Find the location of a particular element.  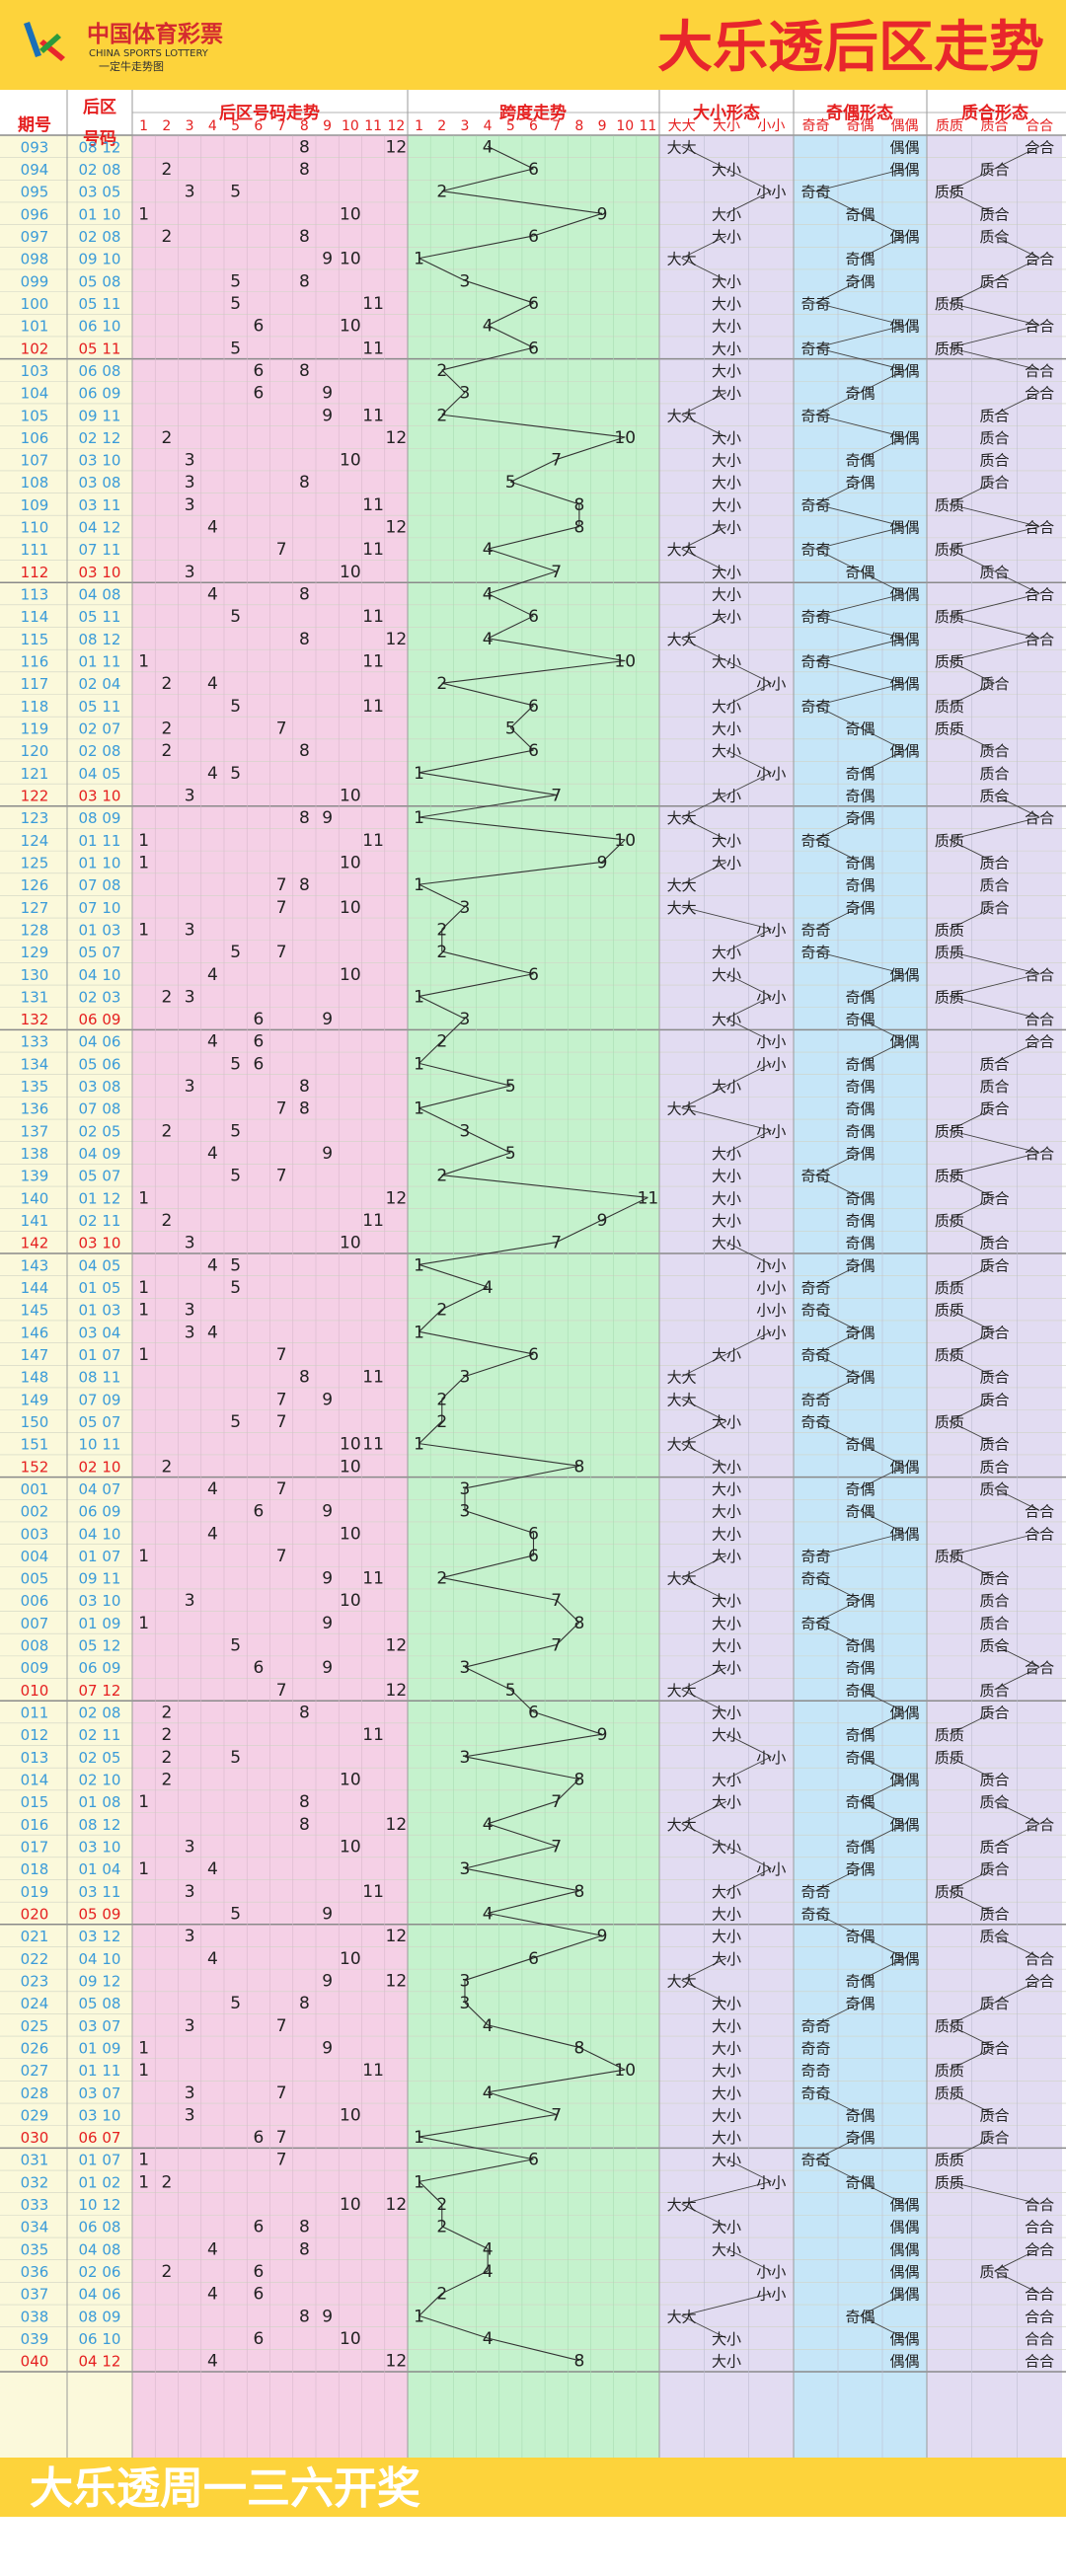

back-numbers: 05 07 is located at coordinates (100, 1177).